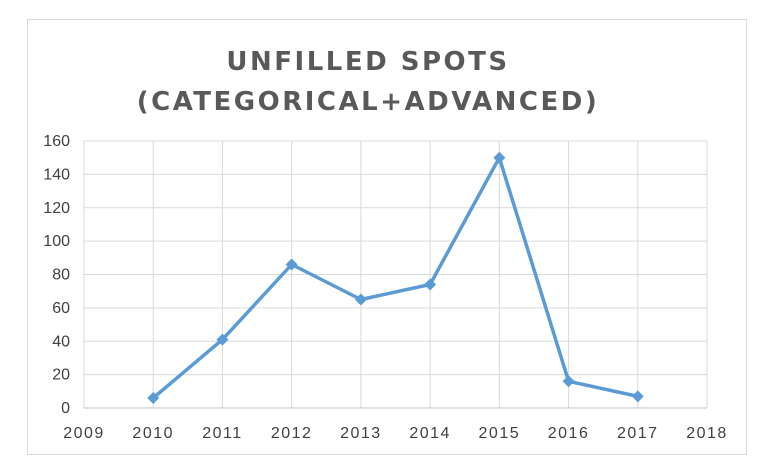 The width and height of the screenshot is (781, 470). What do you see at coordinates (61, 308) in the screenshot?
I see `y-tick-label: 60` at bounding box center [61, 308].